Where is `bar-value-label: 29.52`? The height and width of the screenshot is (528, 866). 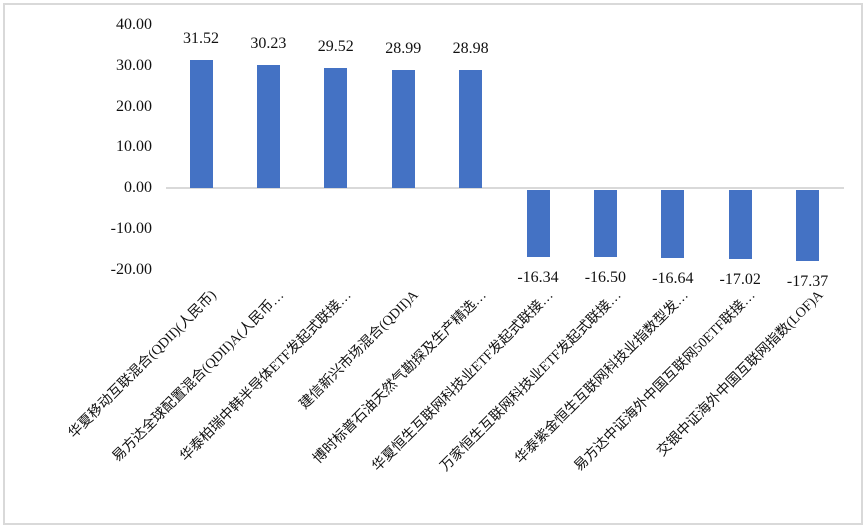
bar-value-label: 29.52 is located at coordinates (335, 46).